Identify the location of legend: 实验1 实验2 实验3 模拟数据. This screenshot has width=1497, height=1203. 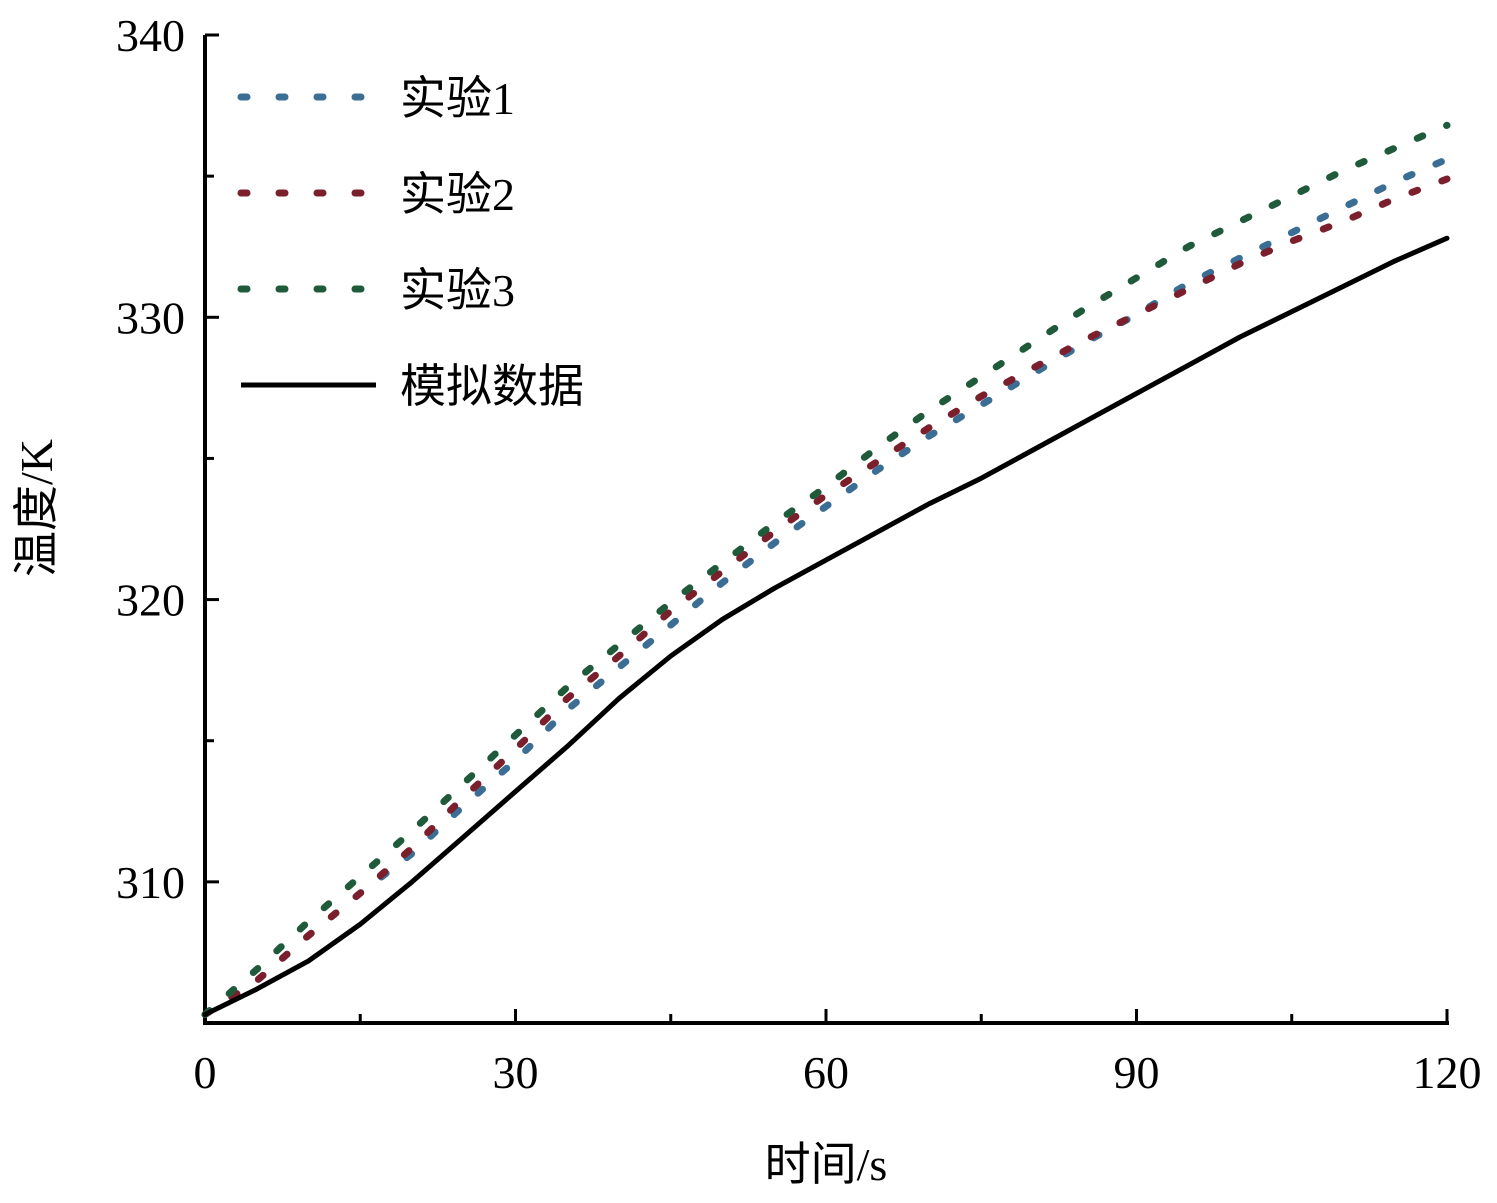
(410, 242).